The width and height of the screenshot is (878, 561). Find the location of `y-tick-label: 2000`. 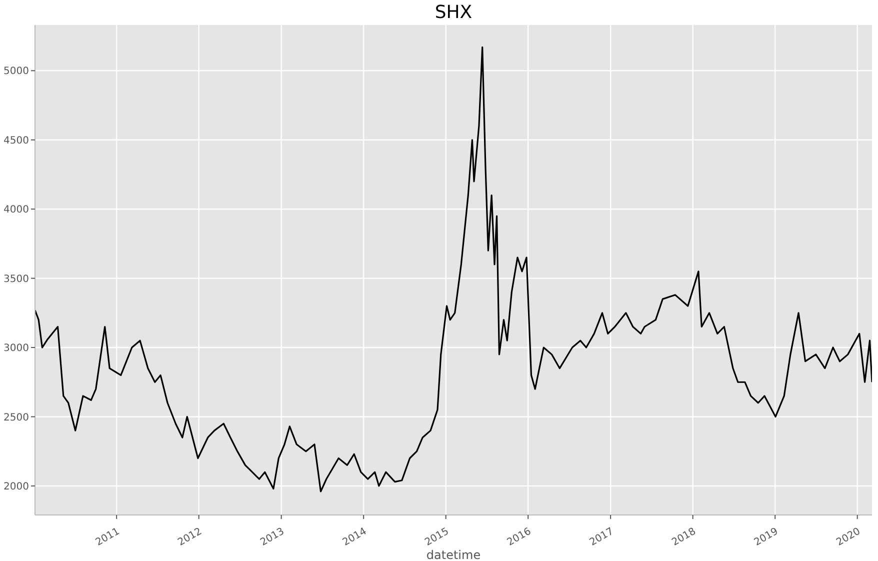

y-tick-label: 2000 is located at coordinates (16, 486).